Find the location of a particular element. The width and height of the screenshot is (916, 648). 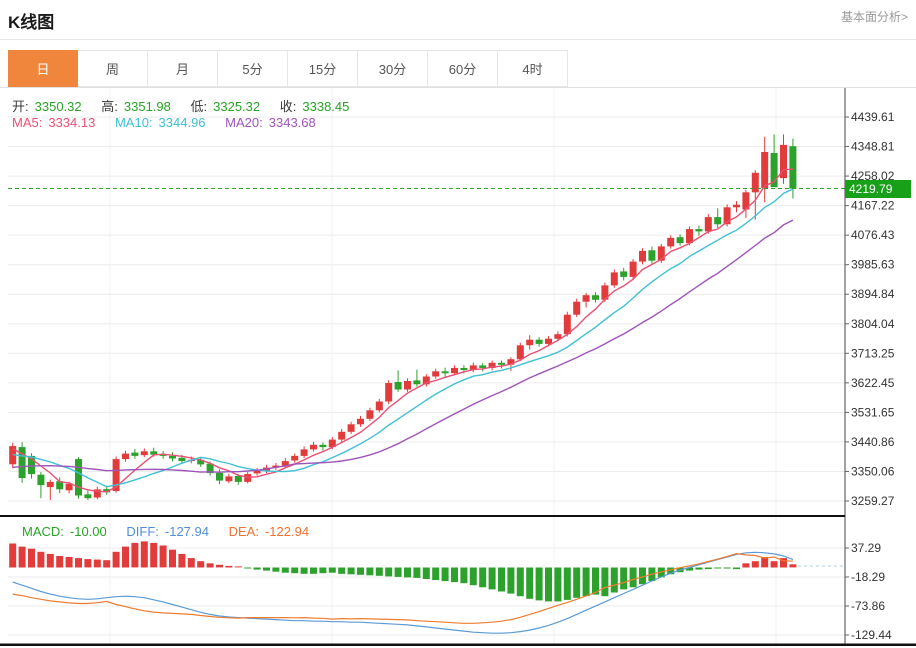

fundamental-analysis-link: 基本面分析> is located at coordinates (874, 17).